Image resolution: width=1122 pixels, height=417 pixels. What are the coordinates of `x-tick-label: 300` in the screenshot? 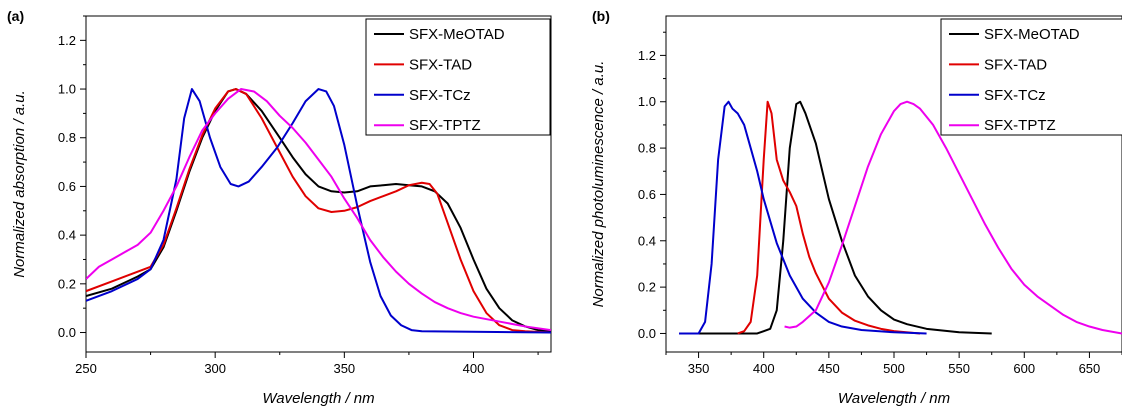 It's located at (215, 368).